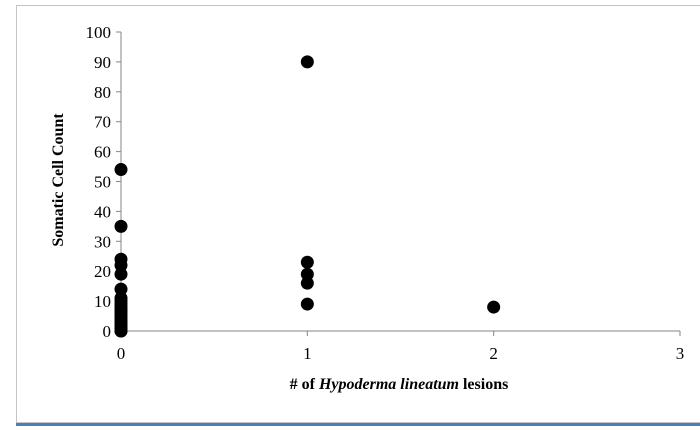 Image resolution: width=700 pixels, height=430 pixels. Describe the element at coordinates (358, 424) in the screenshot. I see `bottom-accent-bar` at that location.